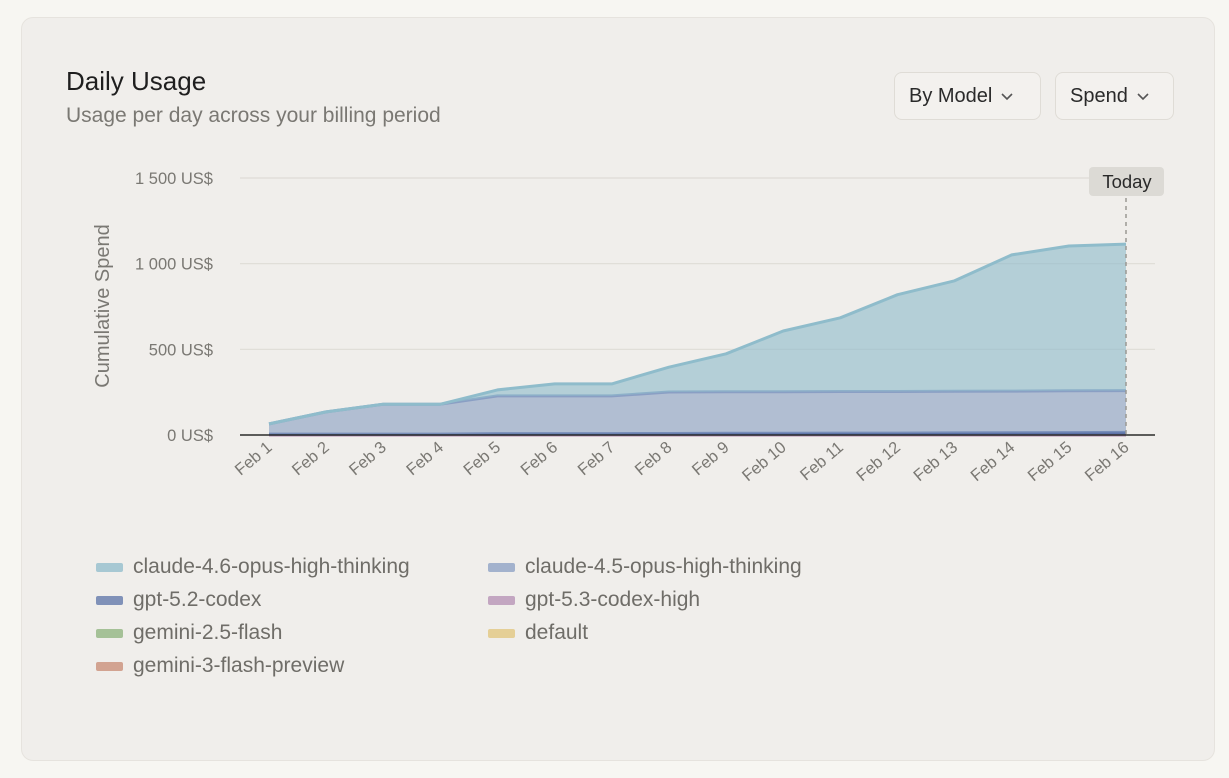  I want to click on y-tick-label: 1 000 US$, so click(174, 265).